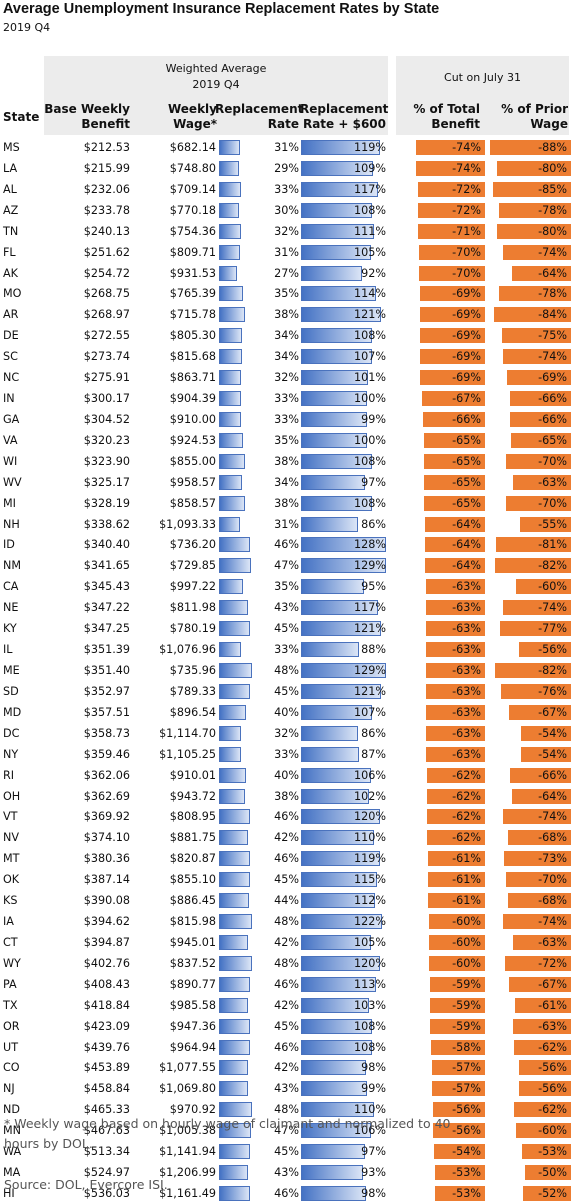 The image size is (572, 1201). What do you see at coordinates (466, 838) in the screenshot?
I see `pct-total-benefit-label: -62%` at bounding box center [466, 838].